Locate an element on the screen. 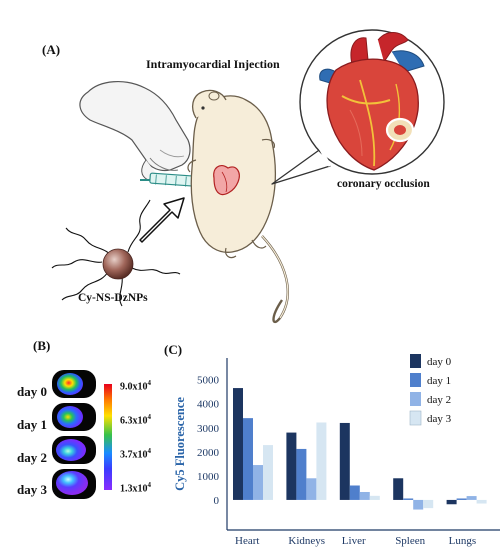 This screenshot has width=504, height=550. y-tick-label: 2000 is located at coordinates (208, 453).